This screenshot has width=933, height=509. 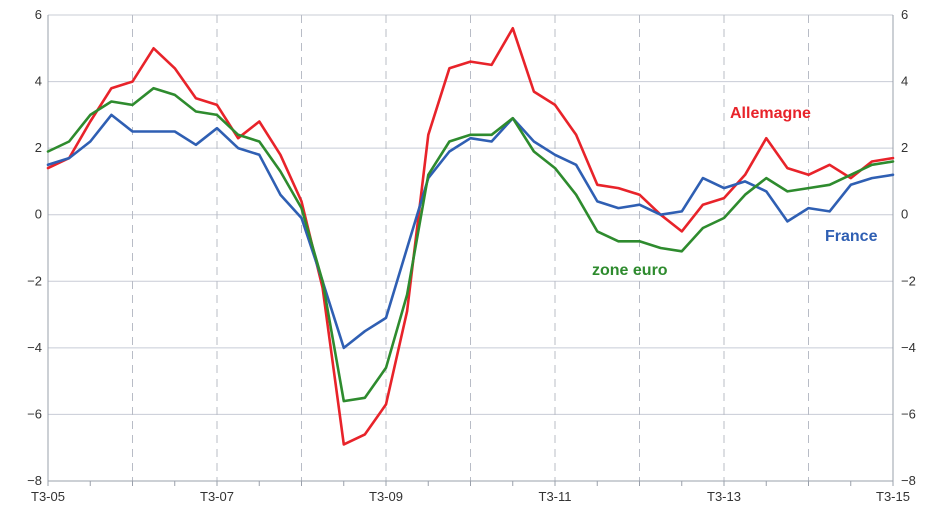 What do you see at coordinates (904, 214) in the screenshot?
I see `y-tick-label-right: 0` at bounding box center [904, 214].